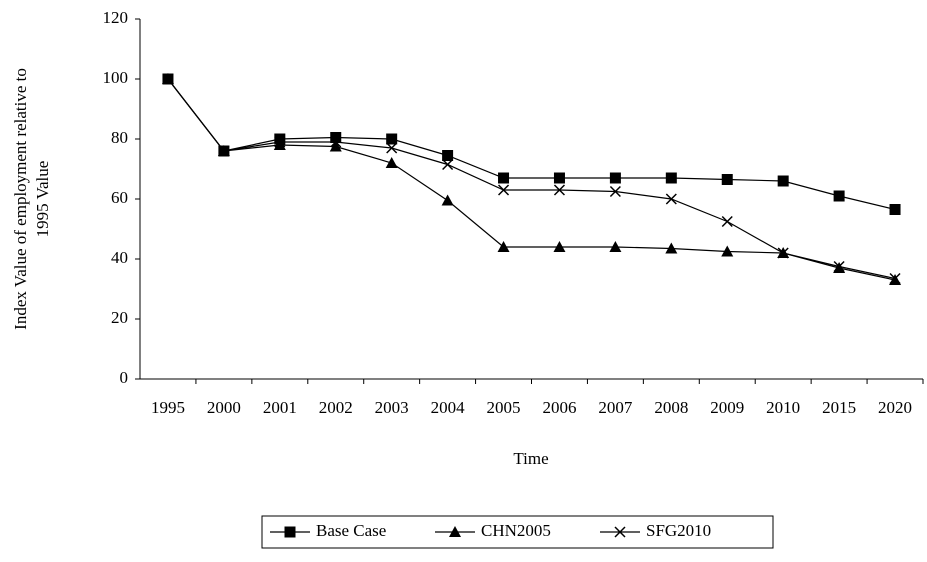 The image size is (927, 562). Describe the element at coordinates (783, 407) in the screenshot. I see `x-tick-label: 2010` at that location.